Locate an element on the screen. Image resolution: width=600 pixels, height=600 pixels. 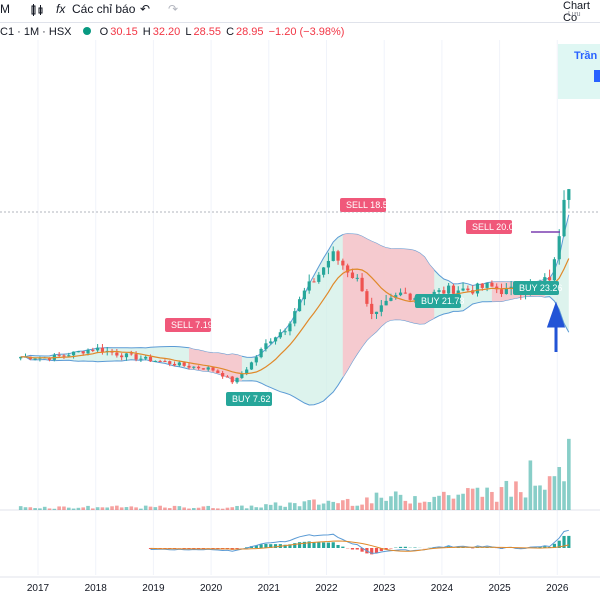
macd-panel is located at coordinates (359, 542).